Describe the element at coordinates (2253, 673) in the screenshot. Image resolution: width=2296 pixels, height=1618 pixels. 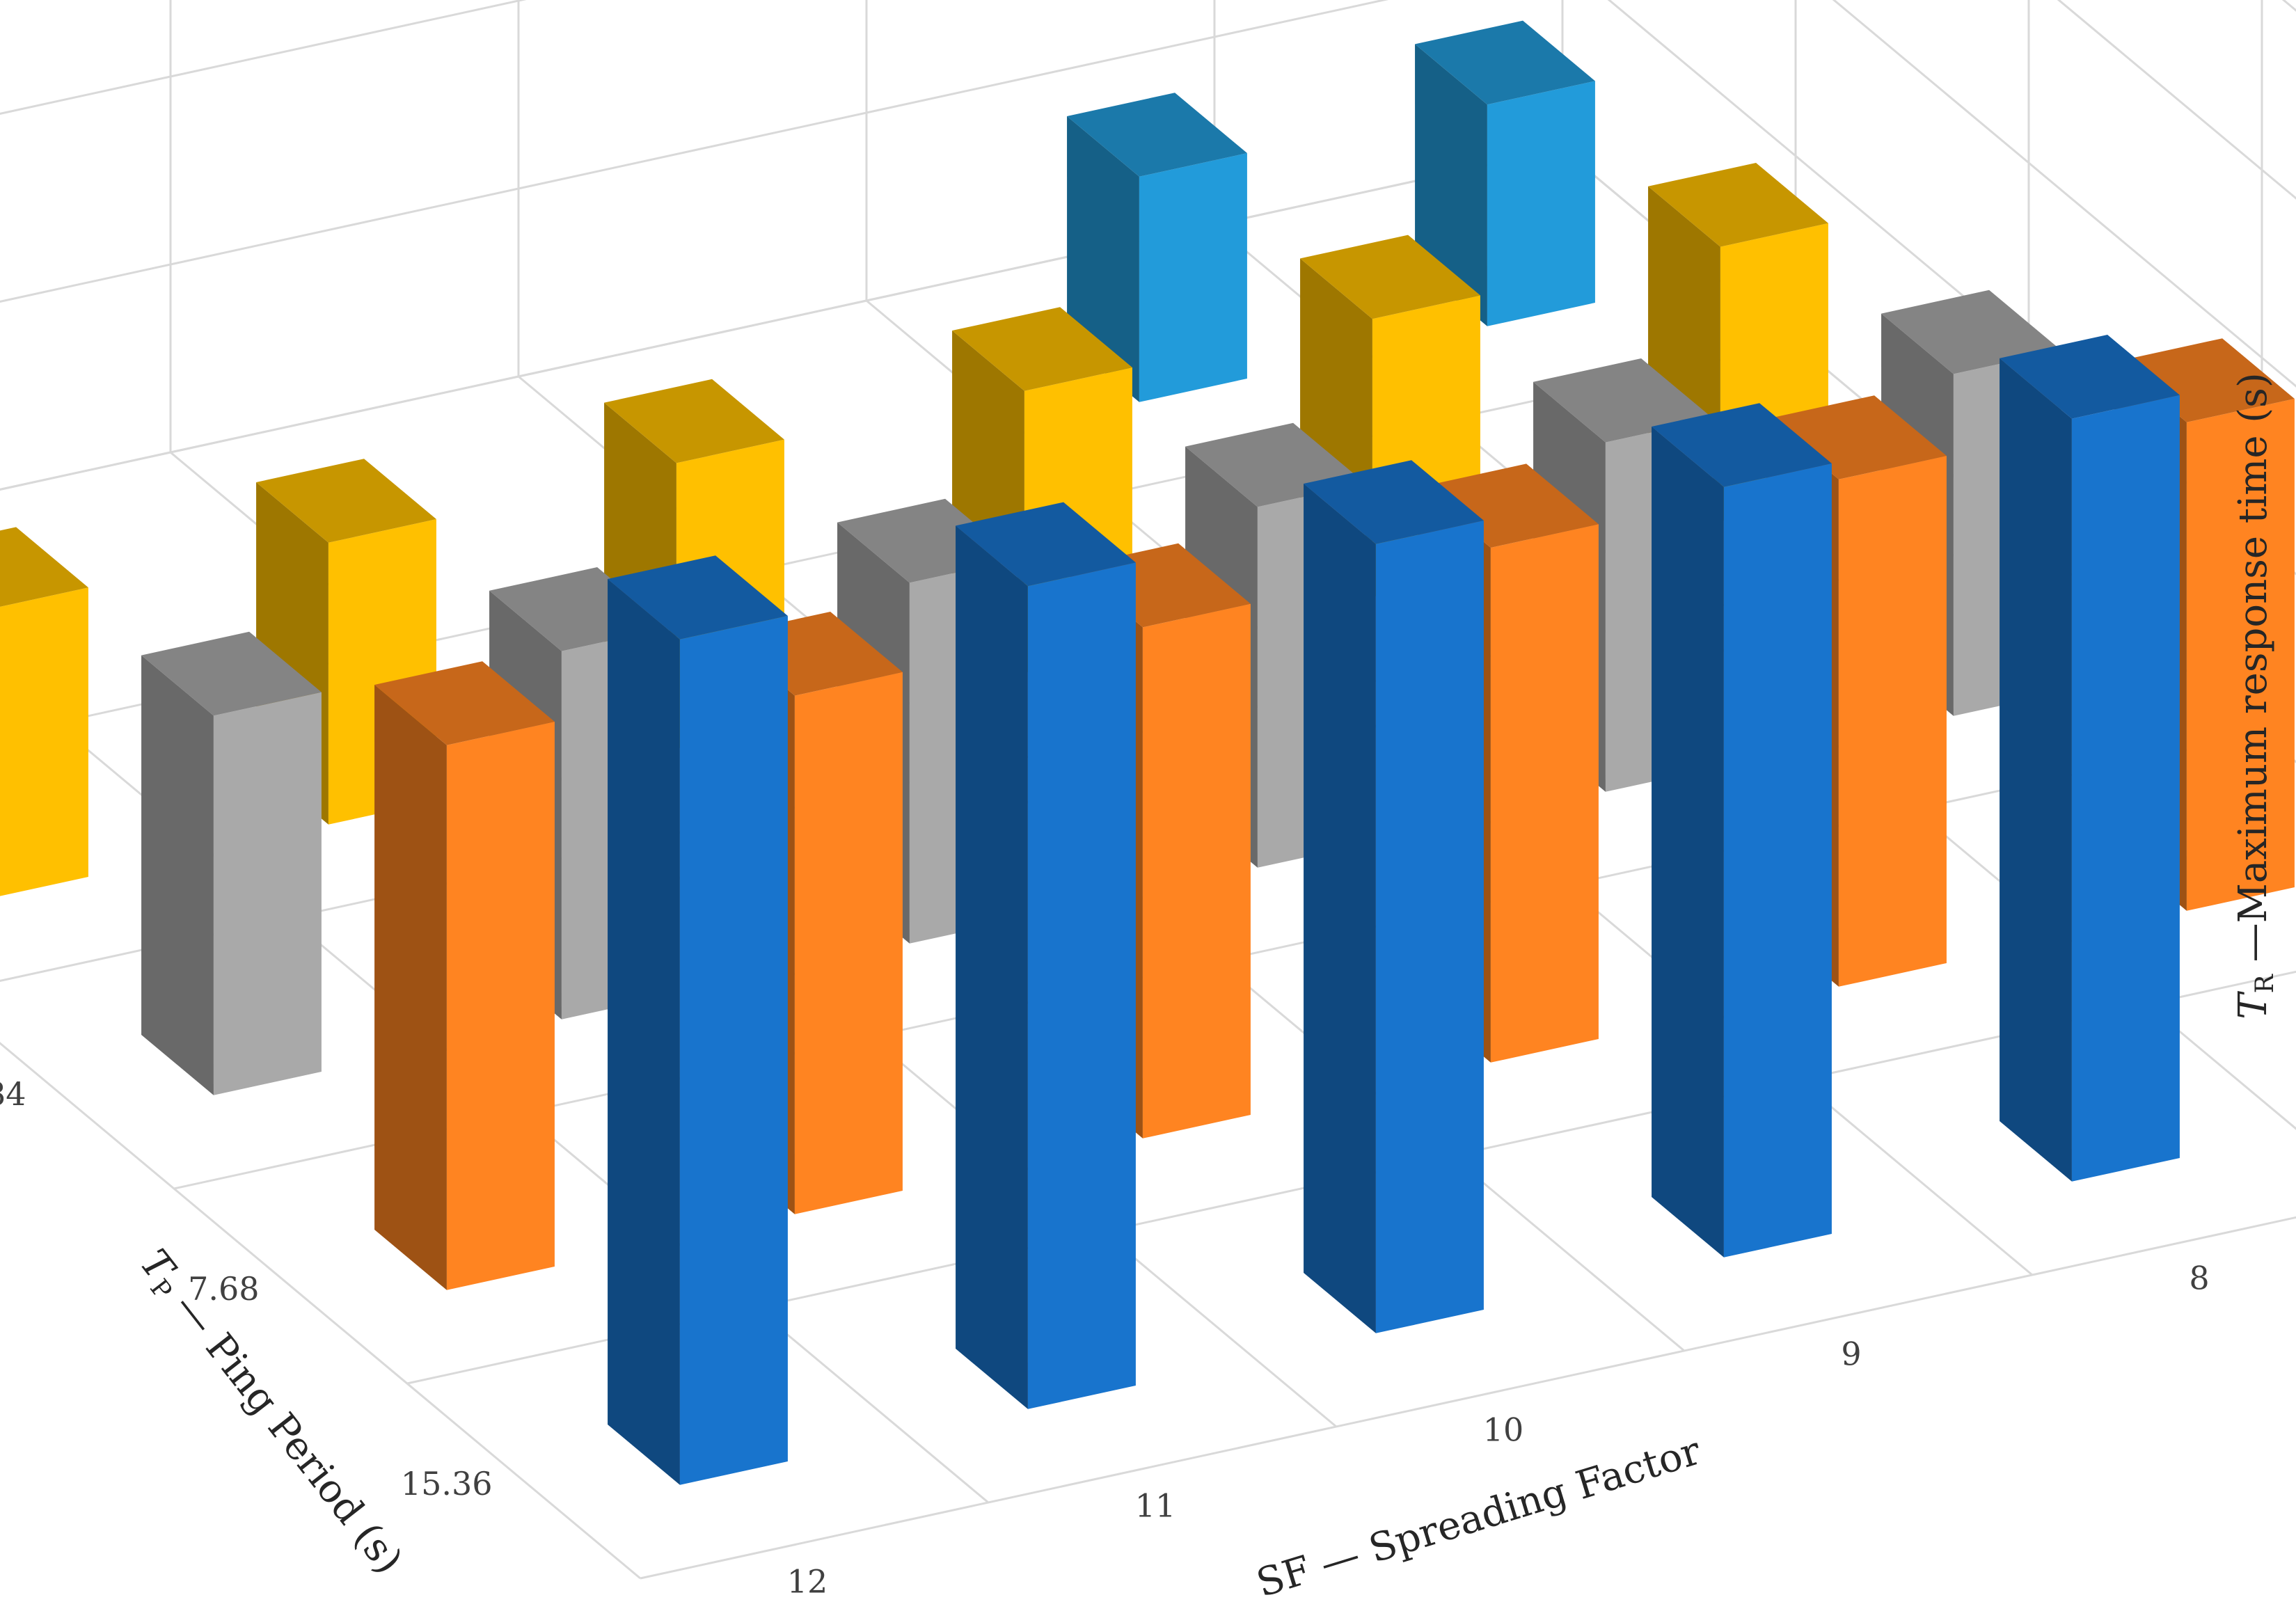
I see `z-axis-title-text: —Maximum response time (s)` at that location.